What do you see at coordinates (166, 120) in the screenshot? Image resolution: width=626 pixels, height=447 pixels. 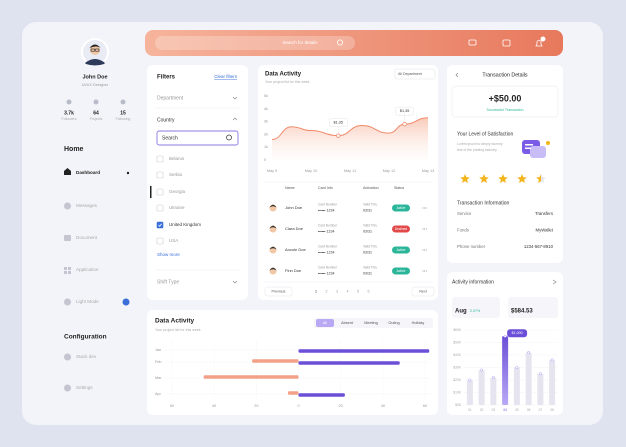 I see `filter-label: Country` at bounding box center [166, 120].